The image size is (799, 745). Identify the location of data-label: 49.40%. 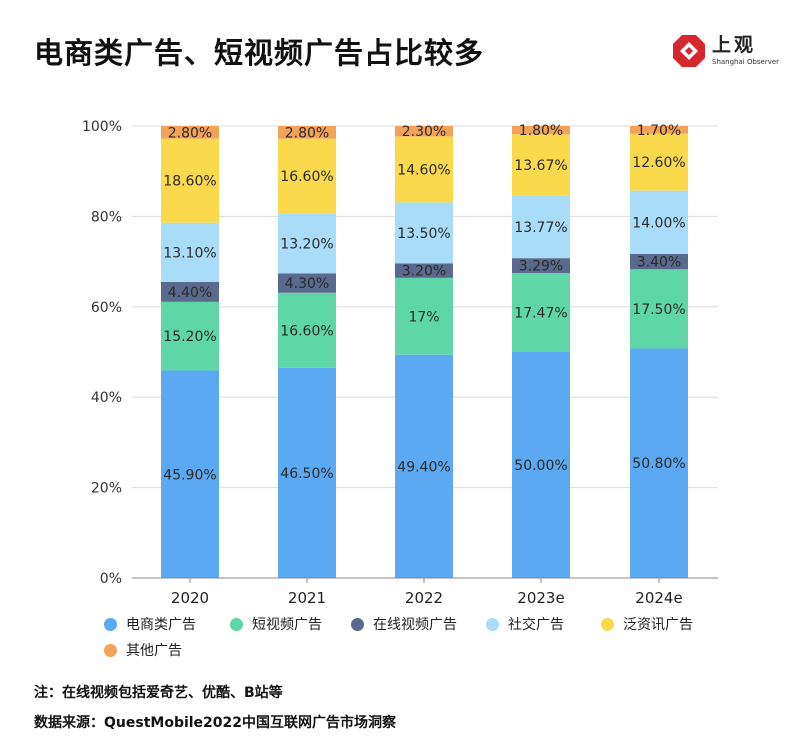
(423, 467).